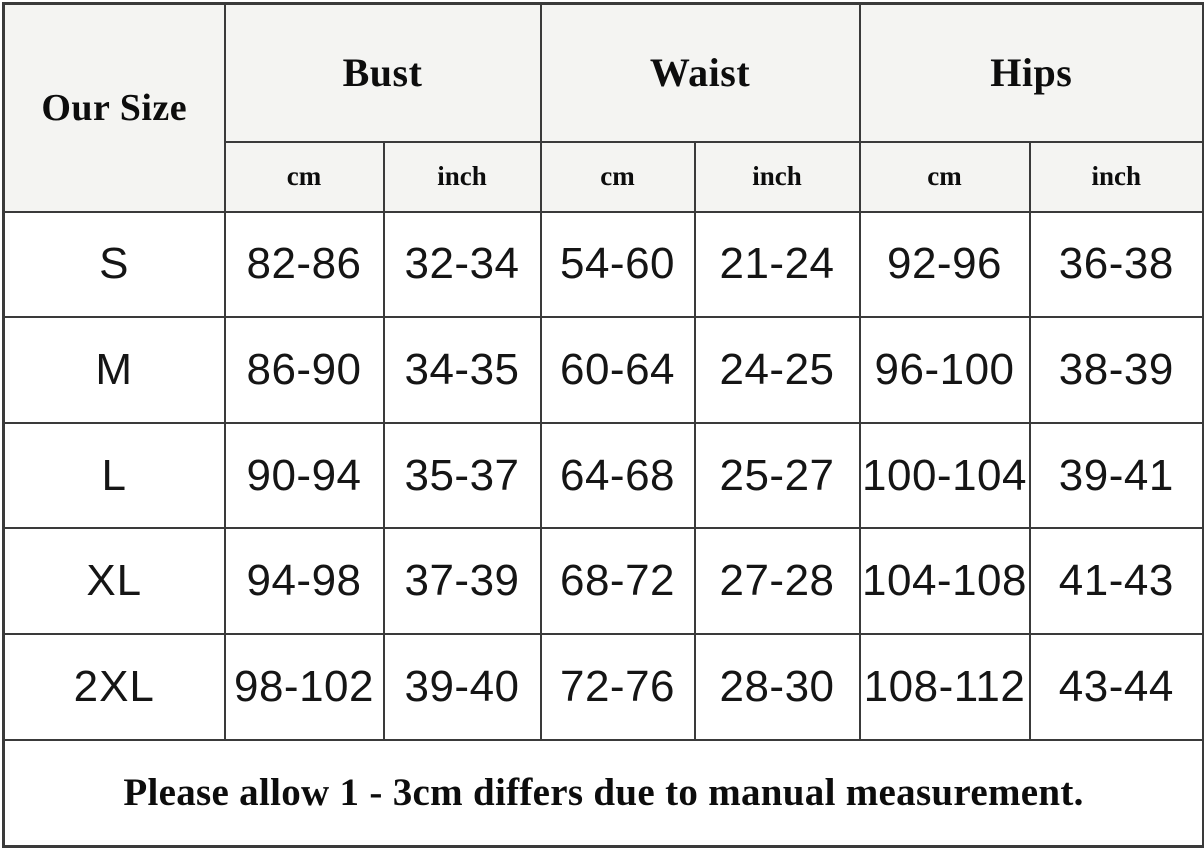  Describe the element at coordinates (304, 687) in the screenshot. I see `measurement-cell: 98-102` at that location.